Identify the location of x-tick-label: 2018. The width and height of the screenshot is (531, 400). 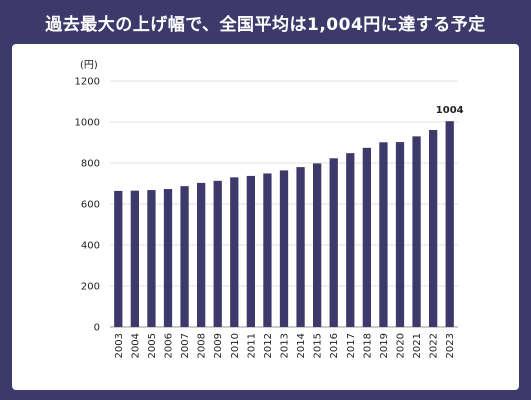
(367, 345).